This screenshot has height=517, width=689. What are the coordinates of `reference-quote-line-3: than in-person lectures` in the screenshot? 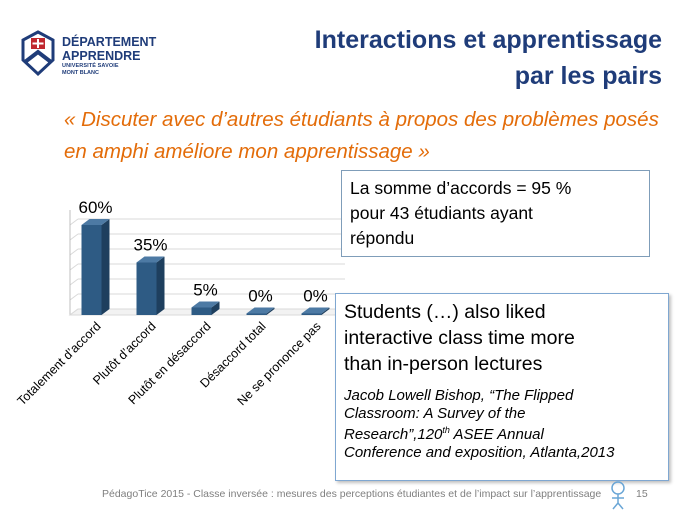 It's located at (443, 364).